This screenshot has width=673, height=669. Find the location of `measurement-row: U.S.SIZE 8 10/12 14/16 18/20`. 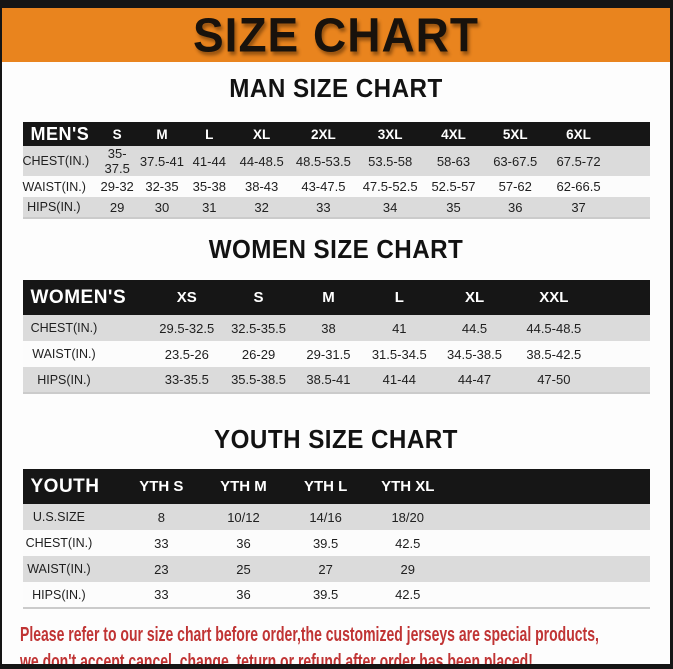

measurement-row: U.S.SIZE 8 10/12 14/16 18/20 is located at coordinates (336, 517).